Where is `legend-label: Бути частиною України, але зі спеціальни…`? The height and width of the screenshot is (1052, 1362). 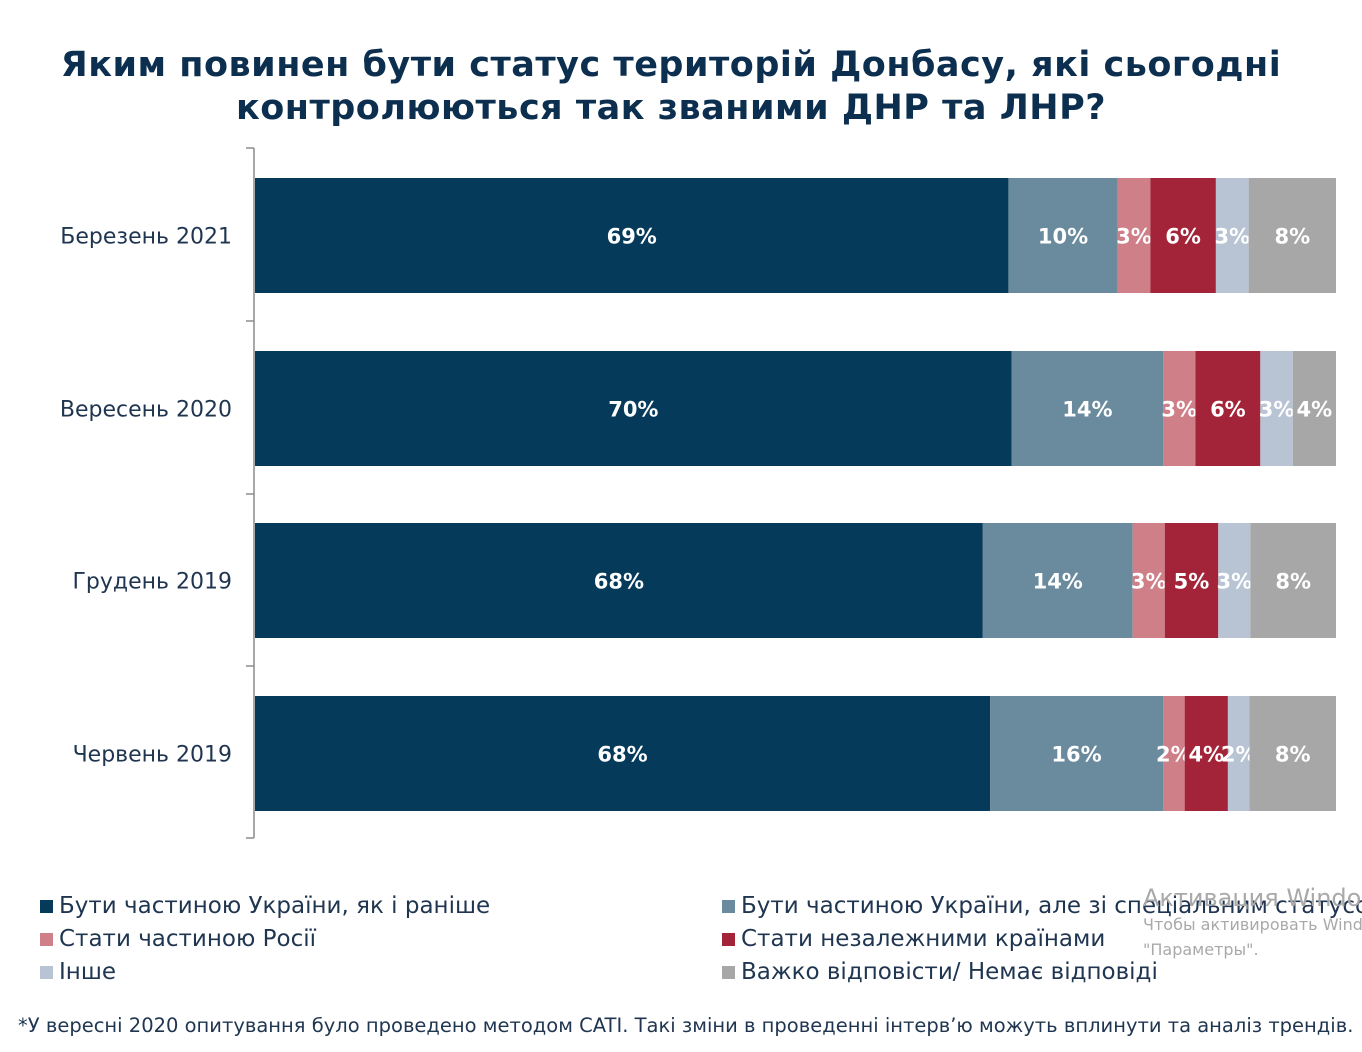 legend-label: Бути частиною України, але зі спеціальни… is located at coordinates (1051, 906).